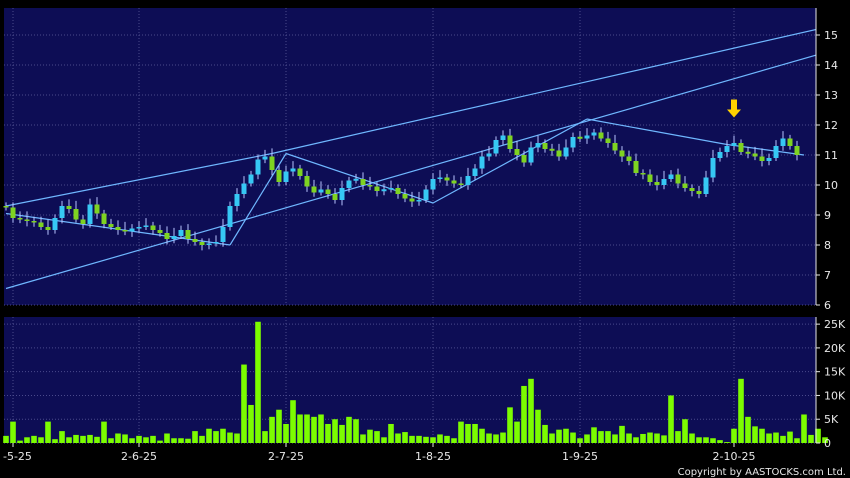 Image resolution: width=850 pixels, height=478 pixels. I want to click on price-tick-label: 13, so click(831, 95).